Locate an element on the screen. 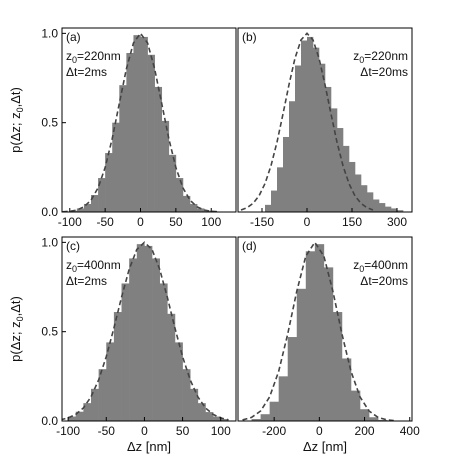  x-tick-label: 200 is located at coordinates (365, 431).